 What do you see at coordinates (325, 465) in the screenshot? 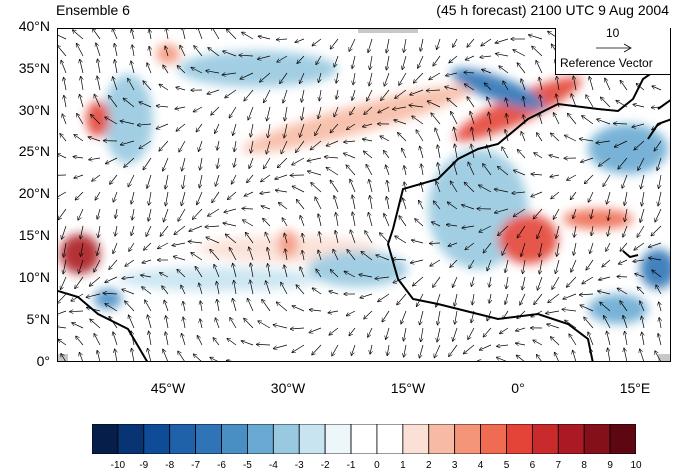
I see `colorbar-label: -2` at bounding box center [325, 465].